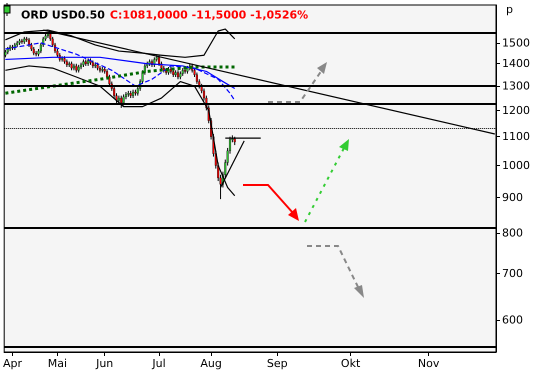  Describe the element at coordinates (429, 363) in the screenshot. I see `x-tick-label: Nov` at that location.